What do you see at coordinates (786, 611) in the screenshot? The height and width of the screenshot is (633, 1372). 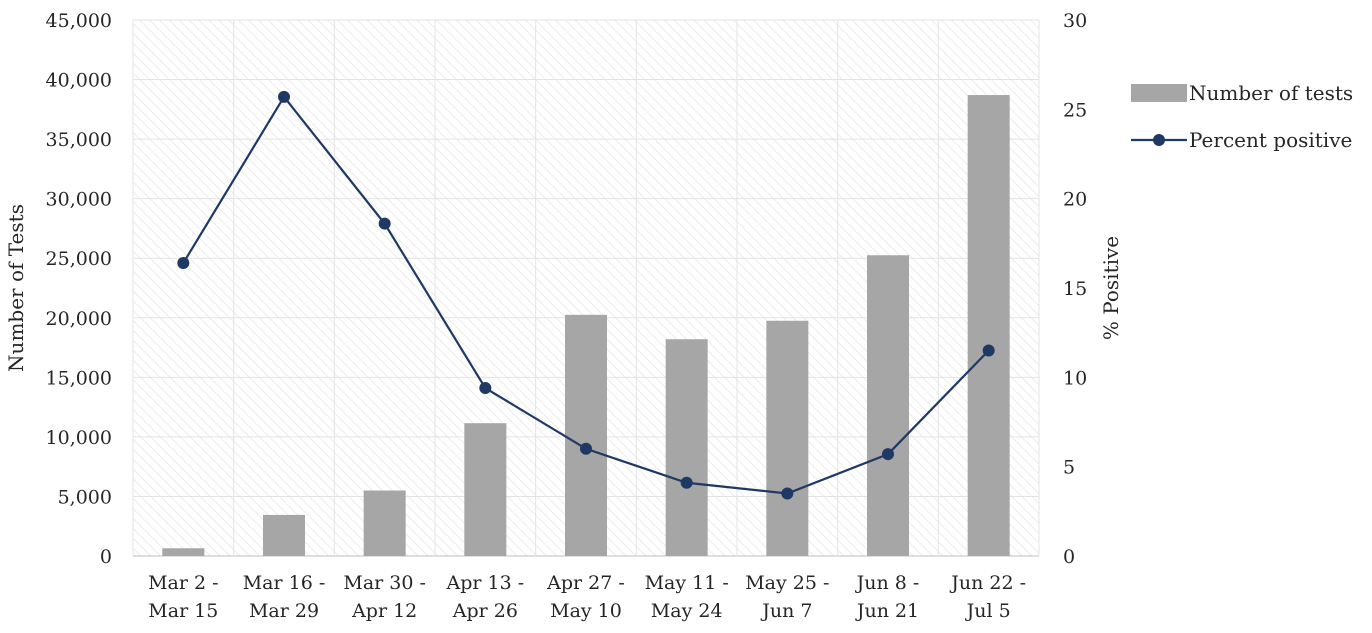 I see `x-tick-label: Jun 7` at bounding box center [786, 611].